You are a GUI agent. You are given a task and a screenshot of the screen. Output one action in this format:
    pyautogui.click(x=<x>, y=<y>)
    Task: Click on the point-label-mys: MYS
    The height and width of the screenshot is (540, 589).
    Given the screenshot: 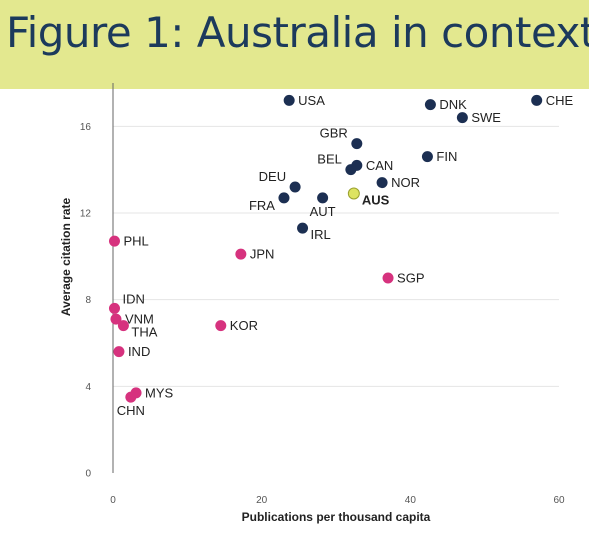 What is the action you would take?
    pyautogui.click(x=159, y=392)
    